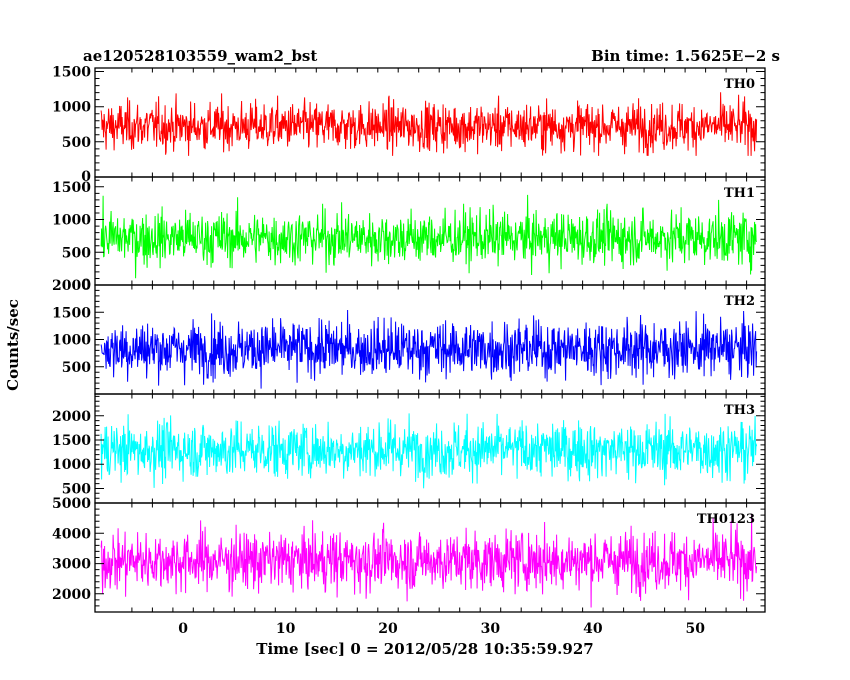  What do you see at coordinates (71, 534) in the screenshot?
I see `y-tick-label: 4000` at bounding box center [71, 534].